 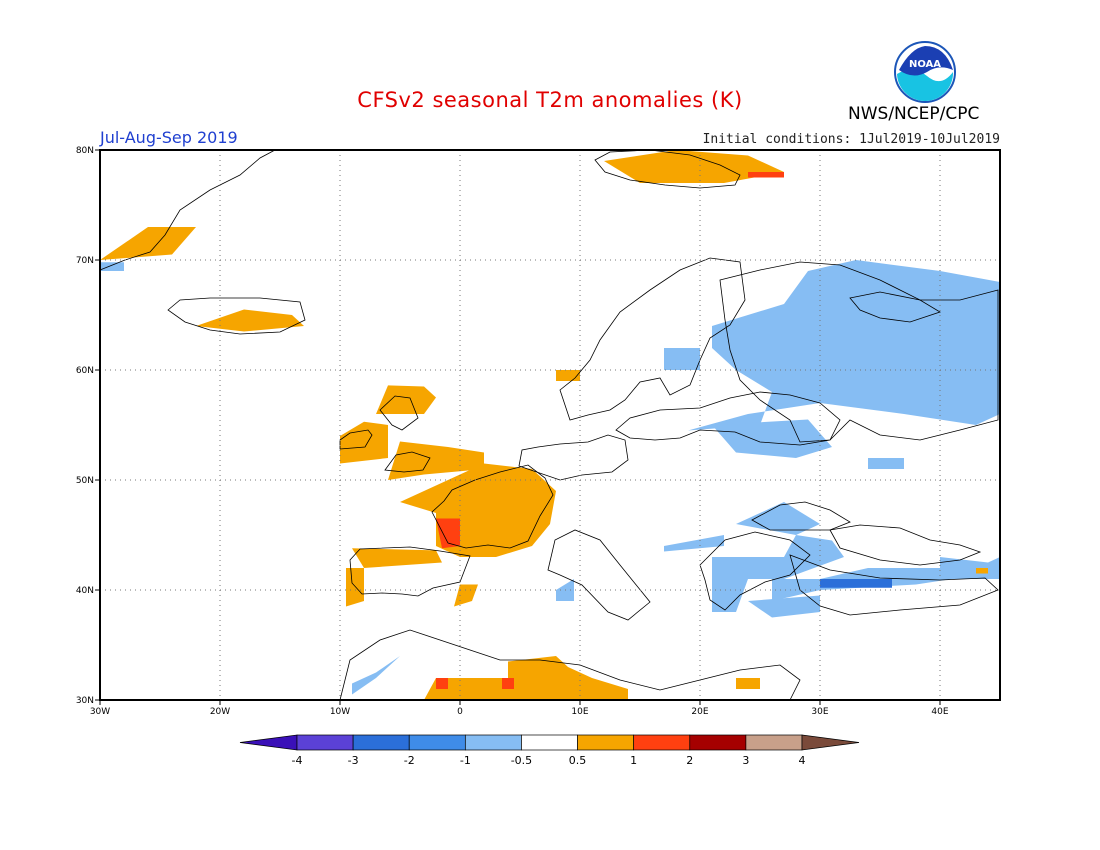 I want to click on anomaly-region-iberia-west, so click(x=355, y=587).